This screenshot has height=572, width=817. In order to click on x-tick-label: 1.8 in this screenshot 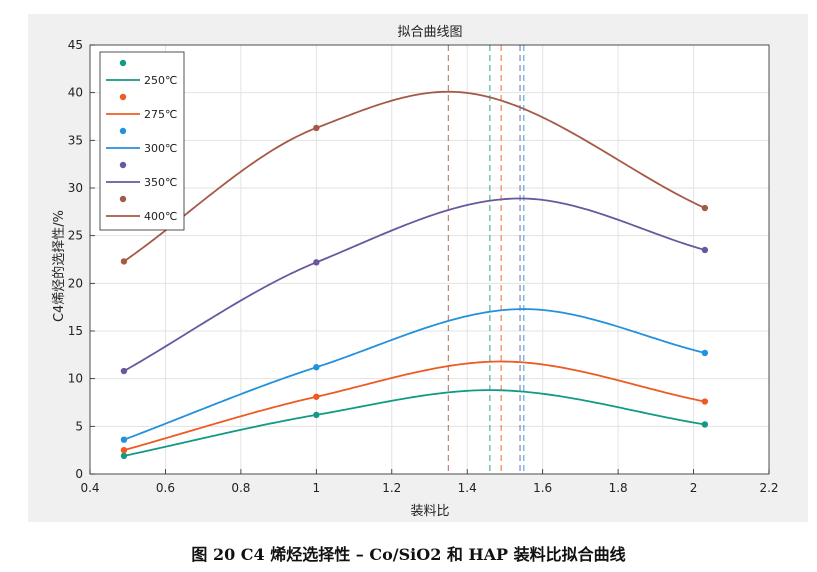, I will do `click(618, 488)`.